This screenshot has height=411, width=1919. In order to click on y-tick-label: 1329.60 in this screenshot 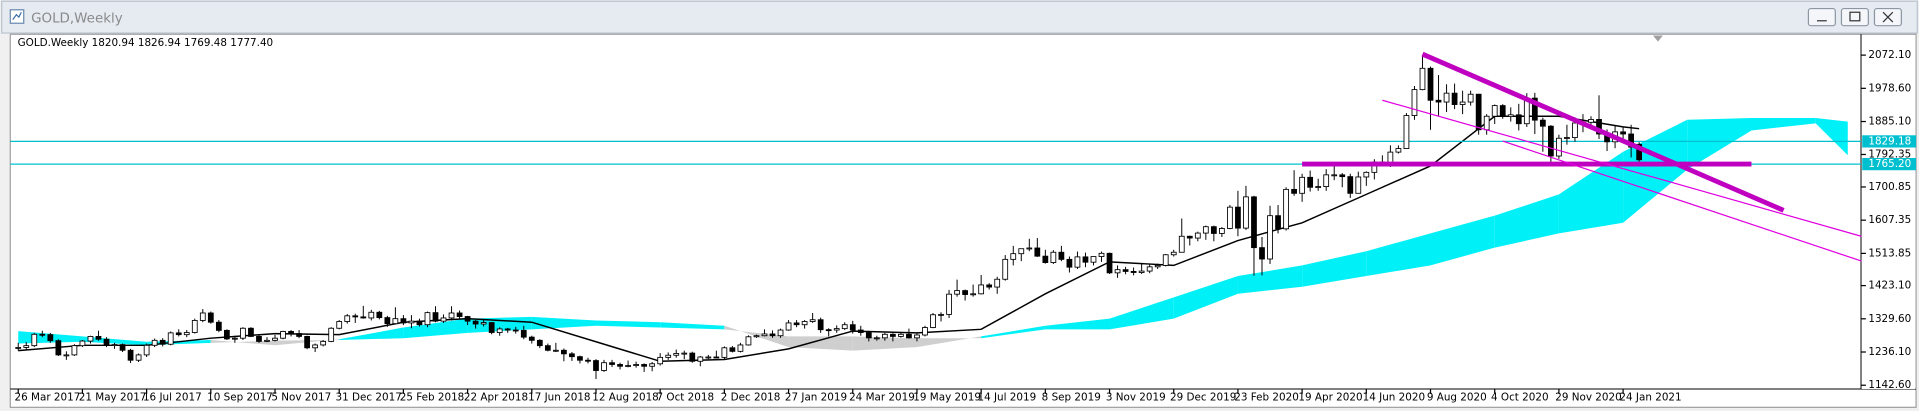, I will do `click(1889, 319)`.